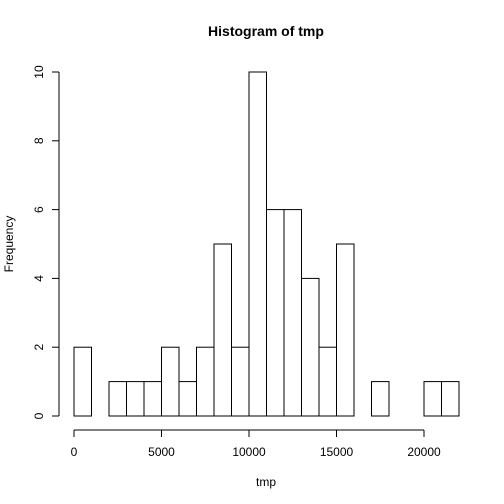  I want to click on x-axis: 0 5000 10000 15000 20000, so click(256, 444).